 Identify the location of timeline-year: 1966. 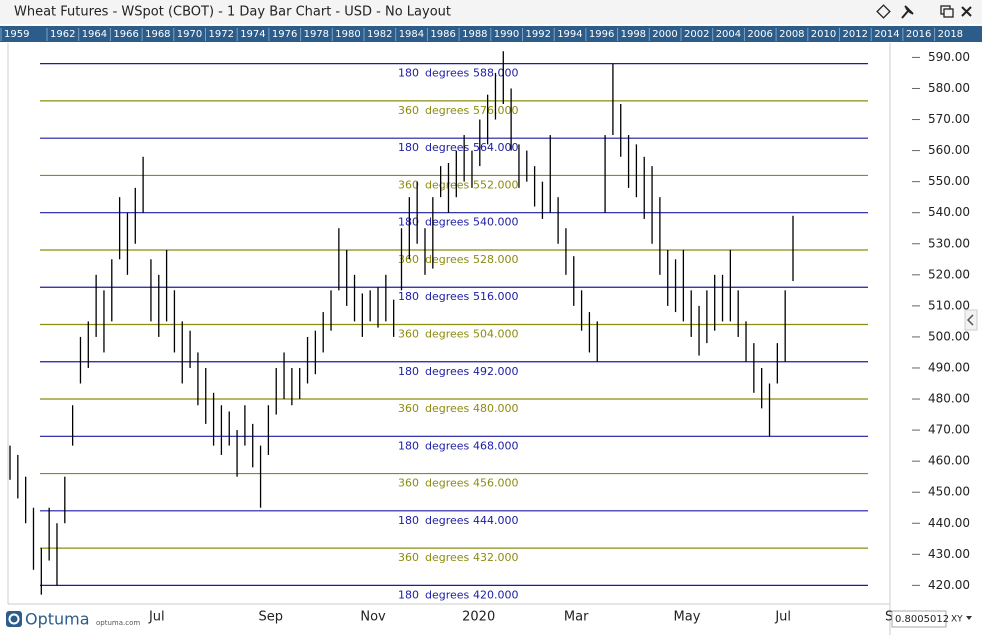
(125, 34).